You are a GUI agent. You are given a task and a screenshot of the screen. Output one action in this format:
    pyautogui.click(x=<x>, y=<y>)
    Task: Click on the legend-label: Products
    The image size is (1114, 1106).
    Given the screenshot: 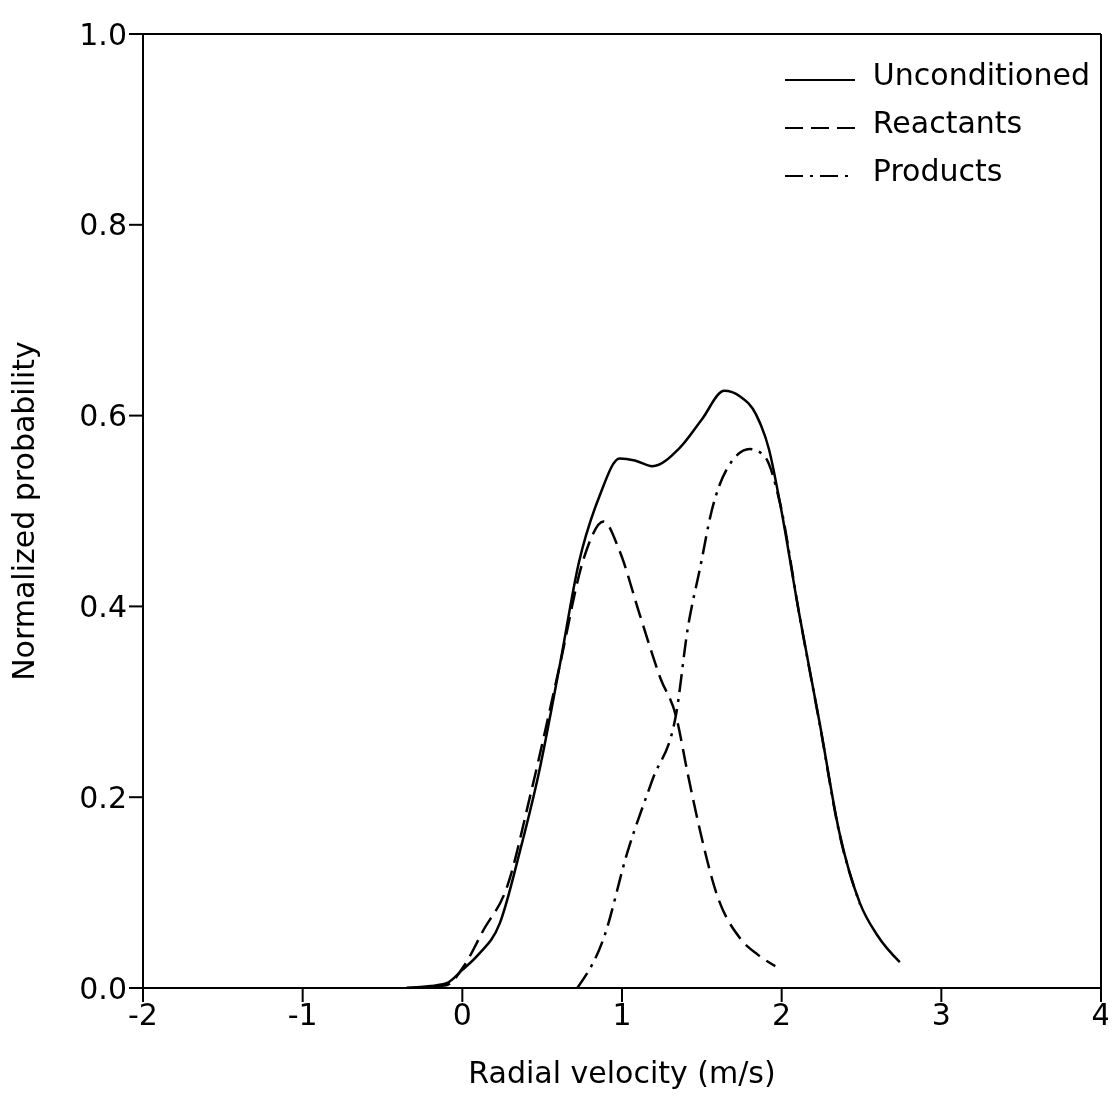 What is the action you would take?
    pyautogui.click(x=937, y=170)
    